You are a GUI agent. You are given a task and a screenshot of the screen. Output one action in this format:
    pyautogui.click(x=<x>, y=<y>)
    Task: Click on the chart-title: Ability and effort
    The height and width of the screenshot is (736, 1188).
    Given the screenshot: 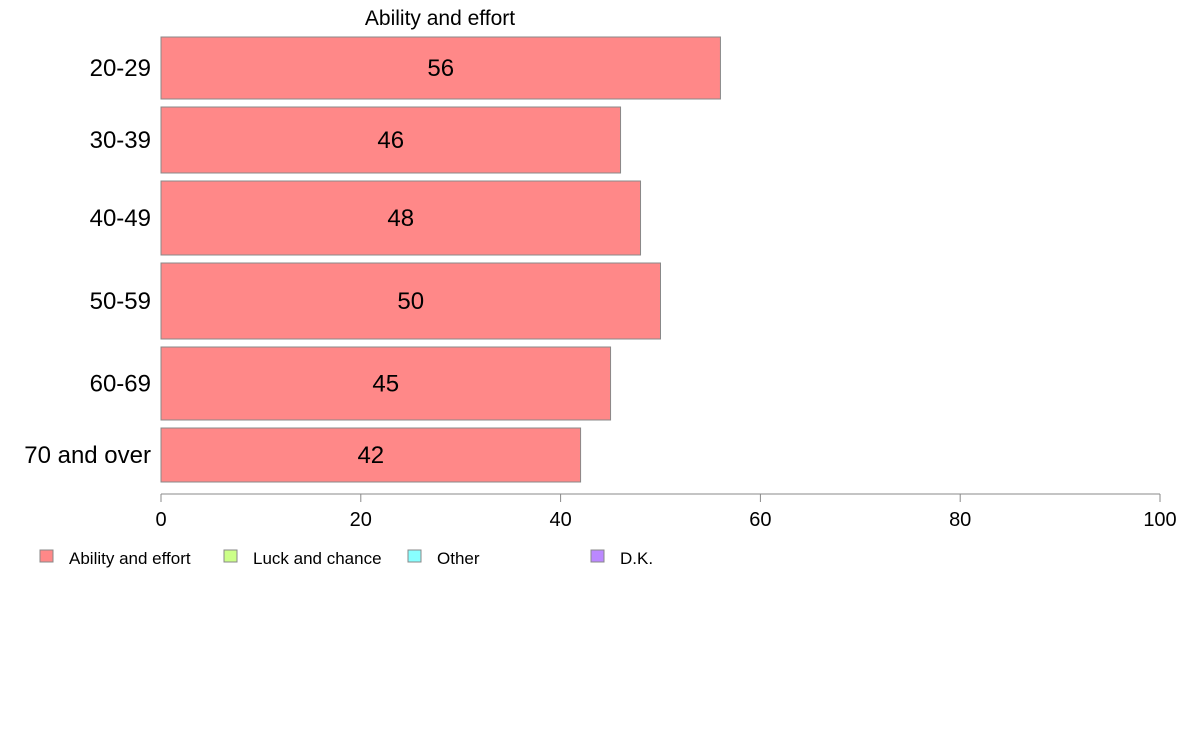 What is the action you would take?
    pyautogui.click(x=440, y=18)
    